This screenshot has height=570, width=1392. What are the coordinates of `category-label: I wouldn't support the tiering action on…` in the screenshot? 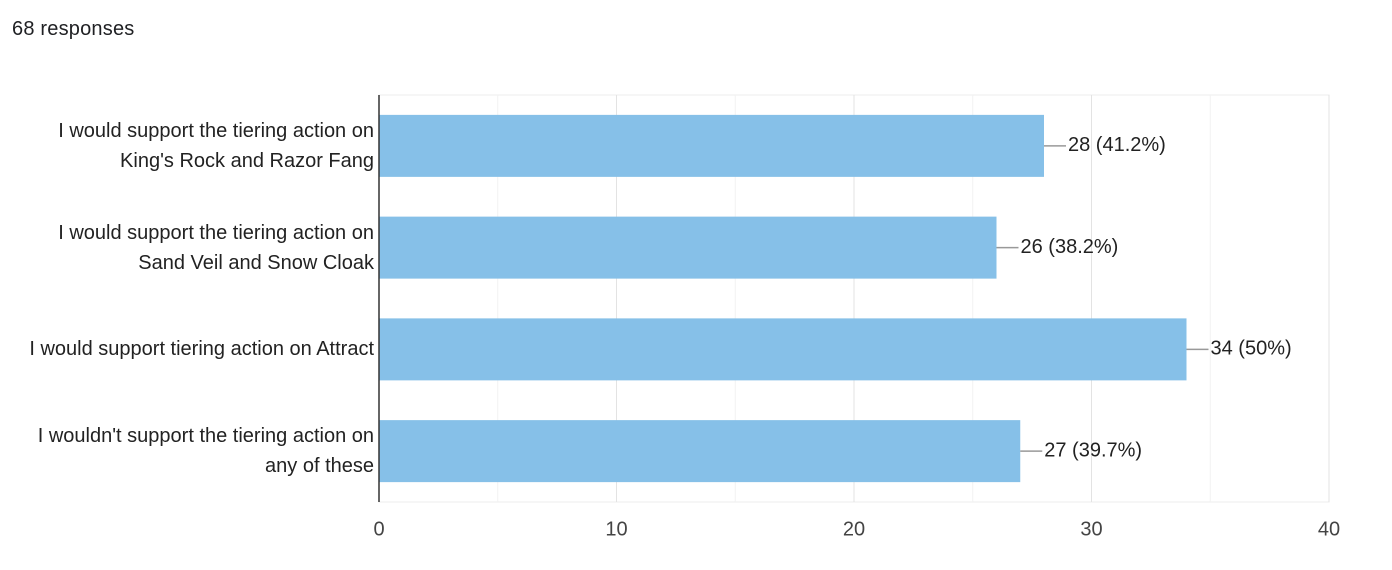 It's located at (205, 451).